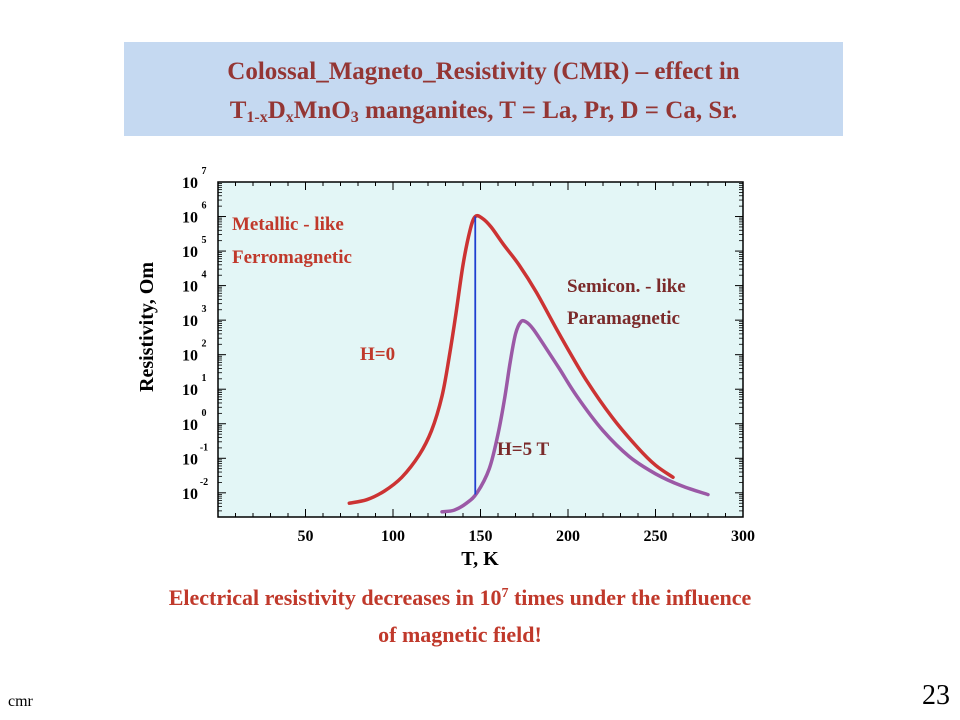 The height and width of the screenshot is (720, 960). Describe the element at coordinates (204, 240) in the screenshot. I see `y-tick-label-exponent: 5` at that location.